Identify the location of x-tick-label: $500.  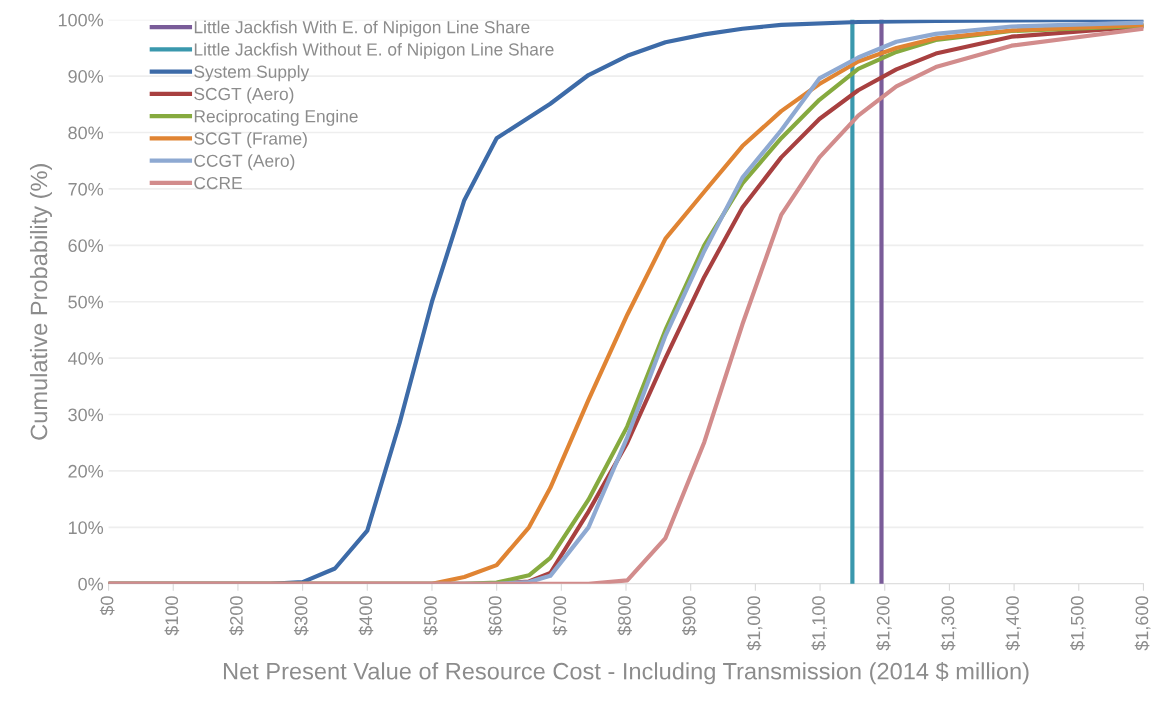
(430, 616).